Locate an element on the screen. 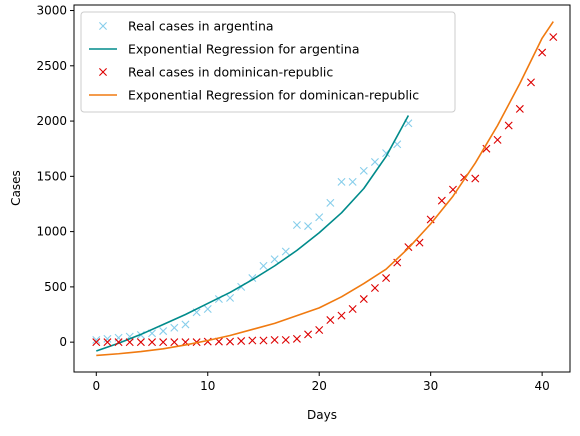  legend-entry: Real cases in dominican-republic is located at coordinates (216, 72).